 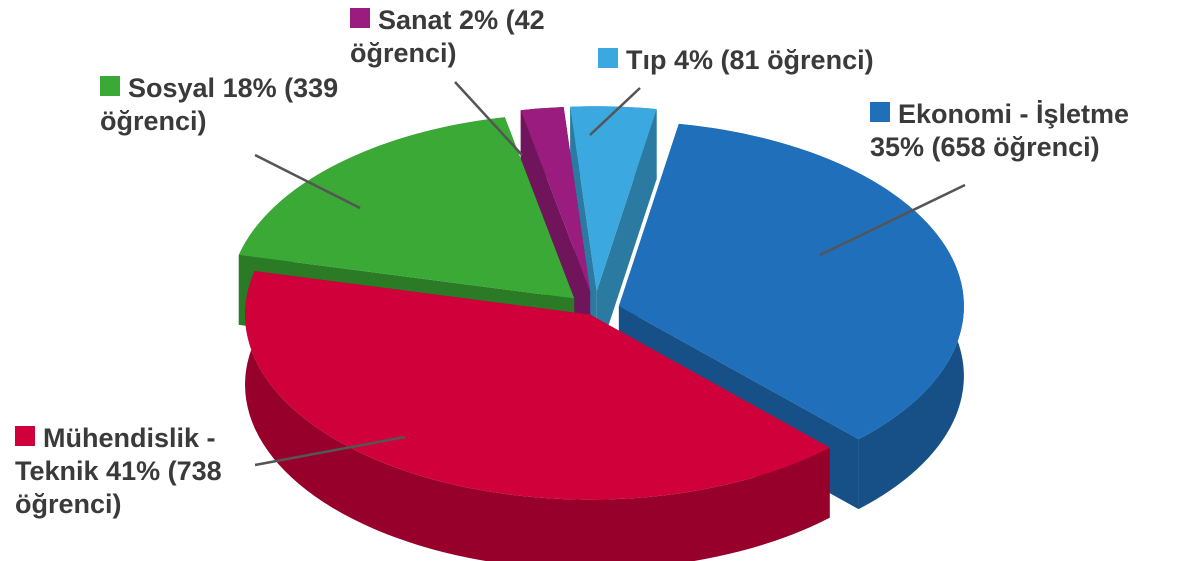 What do you see at coordinates (118, 487) in the screenshot?
I see `value-label: 41% (738 öğrenci)` at bounding box center [118, 487].